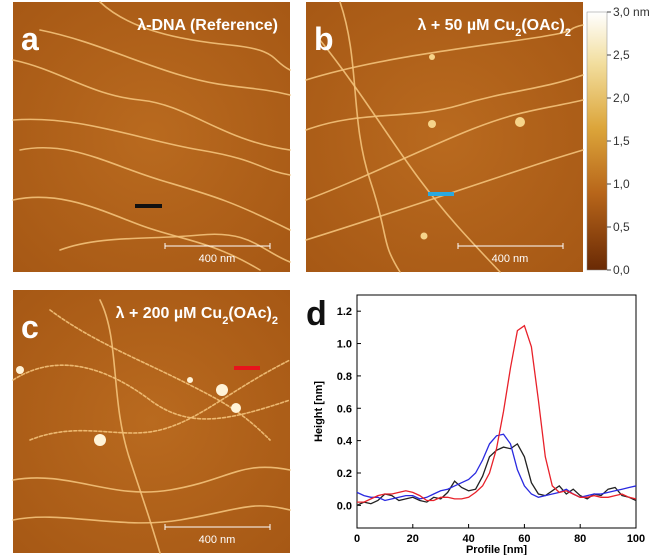 The image size is (649, 555). I want to click on y-tick-label: 1.0, so click(344, 345).